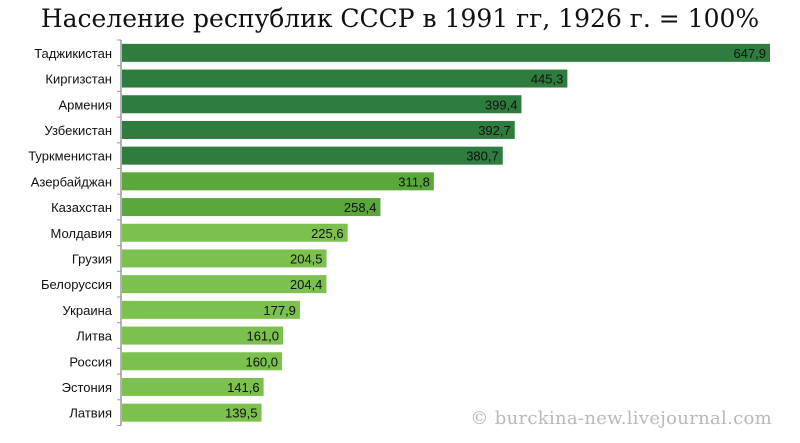  I want to click on value-label: 141,6, so click(243, 387).